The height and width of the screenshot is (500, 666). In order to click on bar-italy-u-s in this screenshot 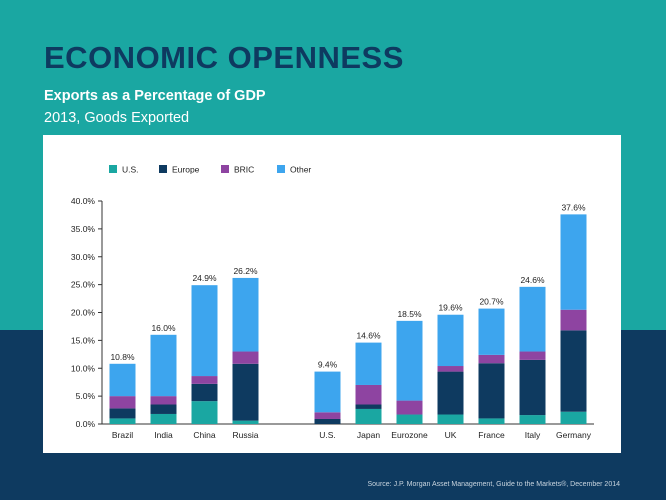, I will do `click(532, 419)`.